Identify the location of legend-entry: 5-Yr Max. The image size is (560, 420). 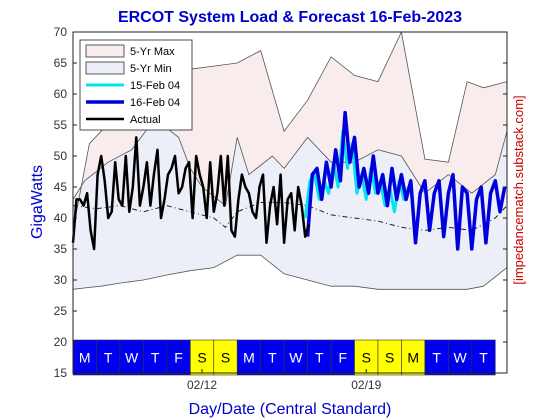
(152, 52).